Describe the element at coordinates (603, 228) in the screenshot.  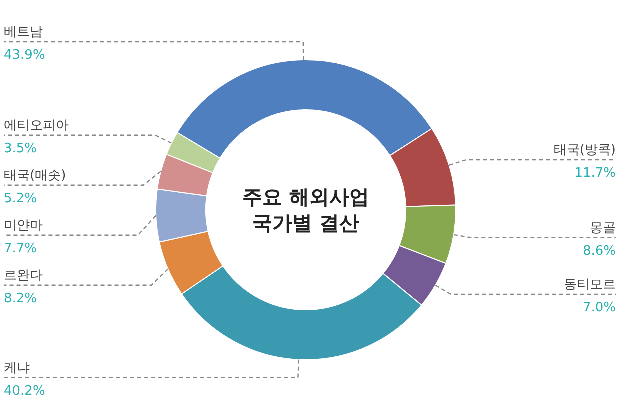
I see `slice-label: 몽골` at that location.